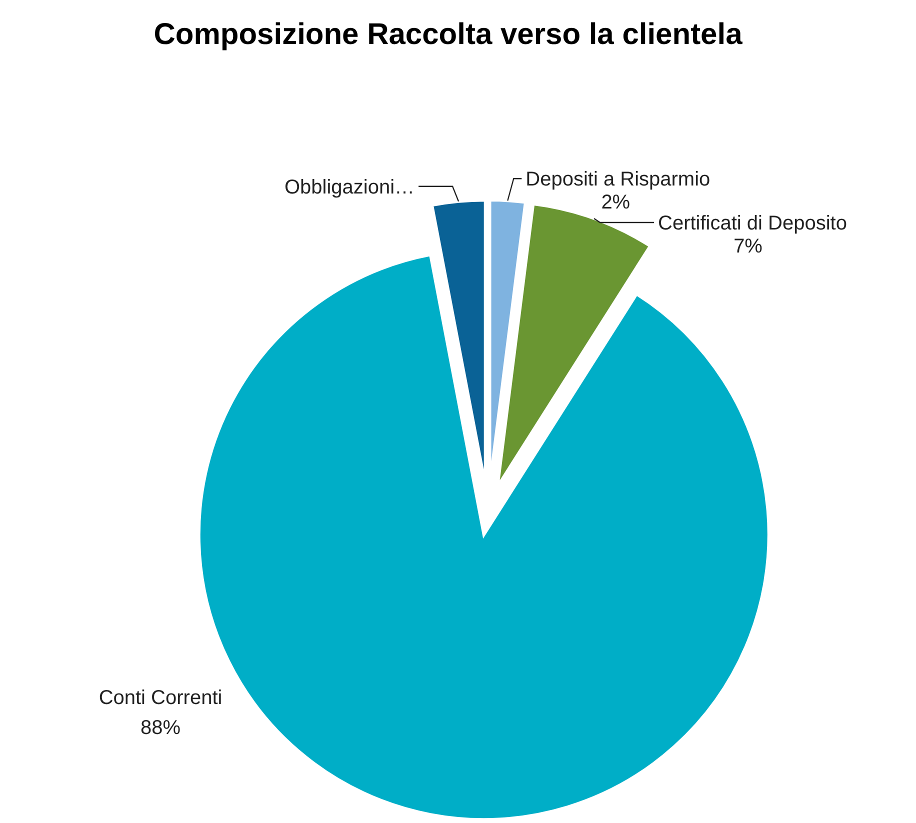 The image size is (916, 823). I want to click on slice-label: Conti Correnti, so click(160, 697).